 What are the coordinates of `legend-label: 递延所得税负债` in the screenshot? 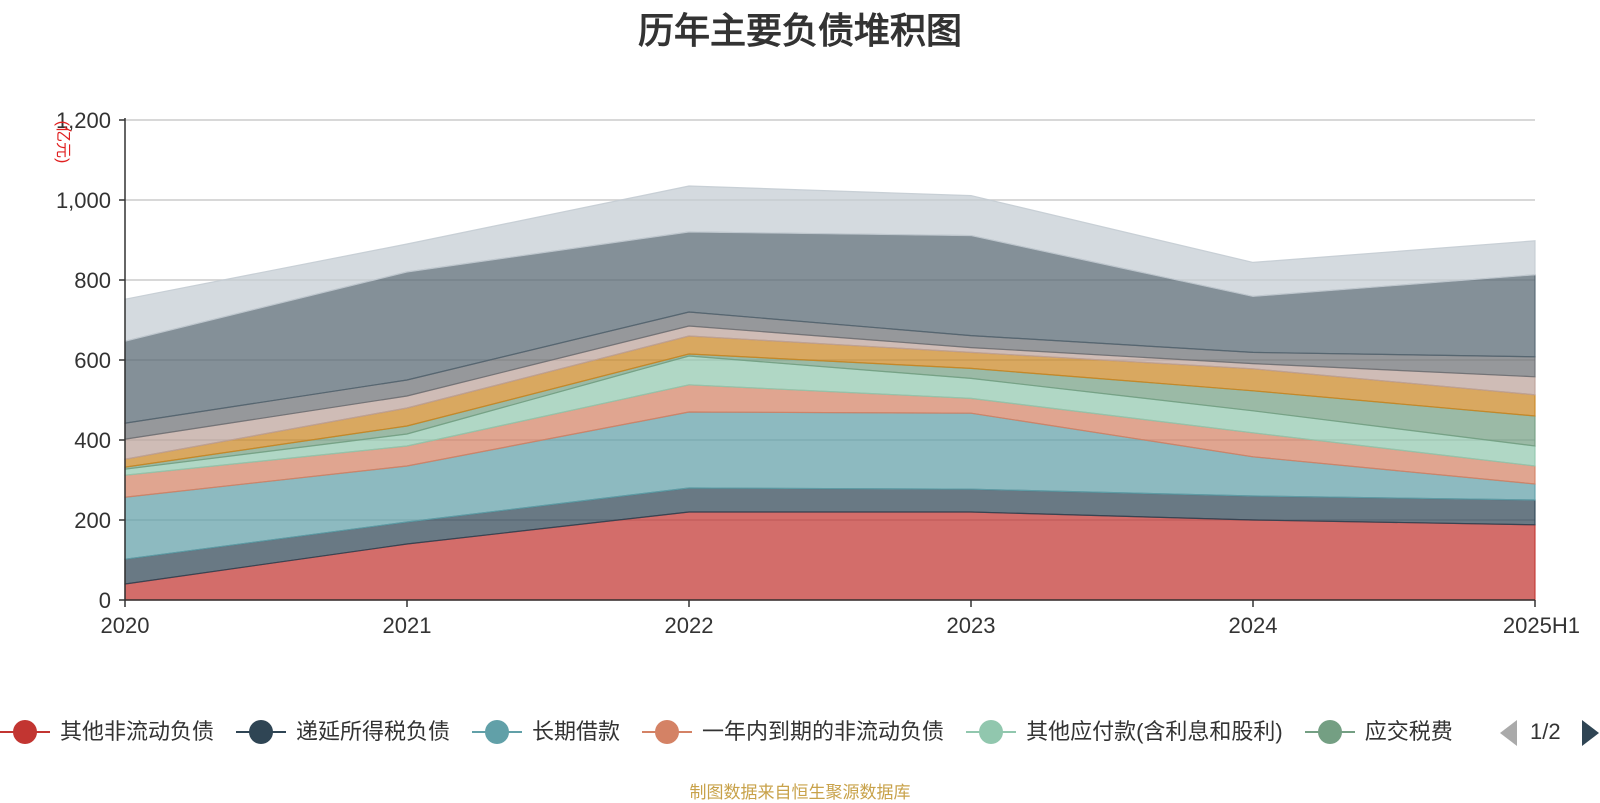 It's located at (373, 731).